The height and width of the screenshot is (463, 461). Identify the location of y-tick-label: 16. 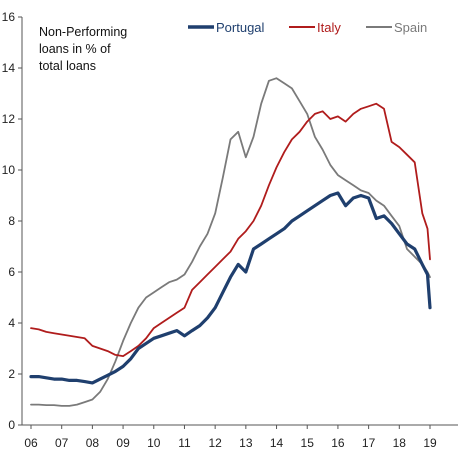
(9, 17).